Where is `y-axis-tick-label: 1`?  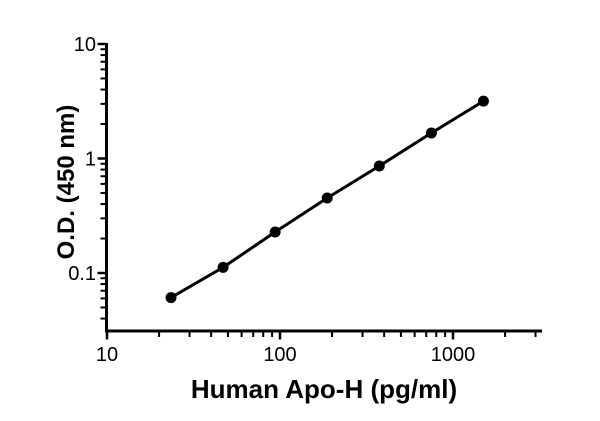
y-axis-tick-label: 1 is located at coordinates (90, 160).